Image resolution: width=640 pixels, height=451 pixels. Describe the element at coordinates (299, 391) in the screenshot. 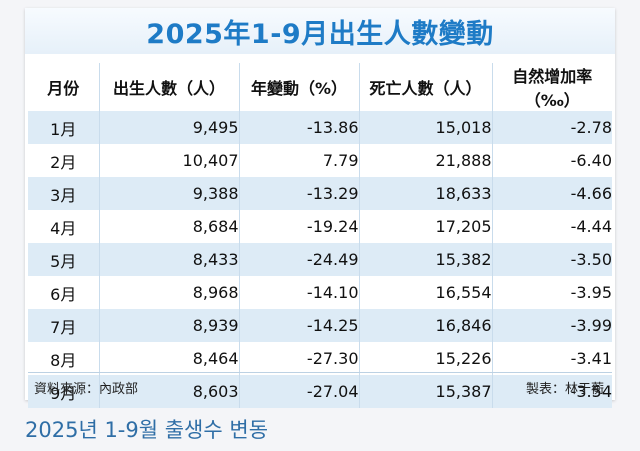

I see `cell-change: -27.04` at that location.